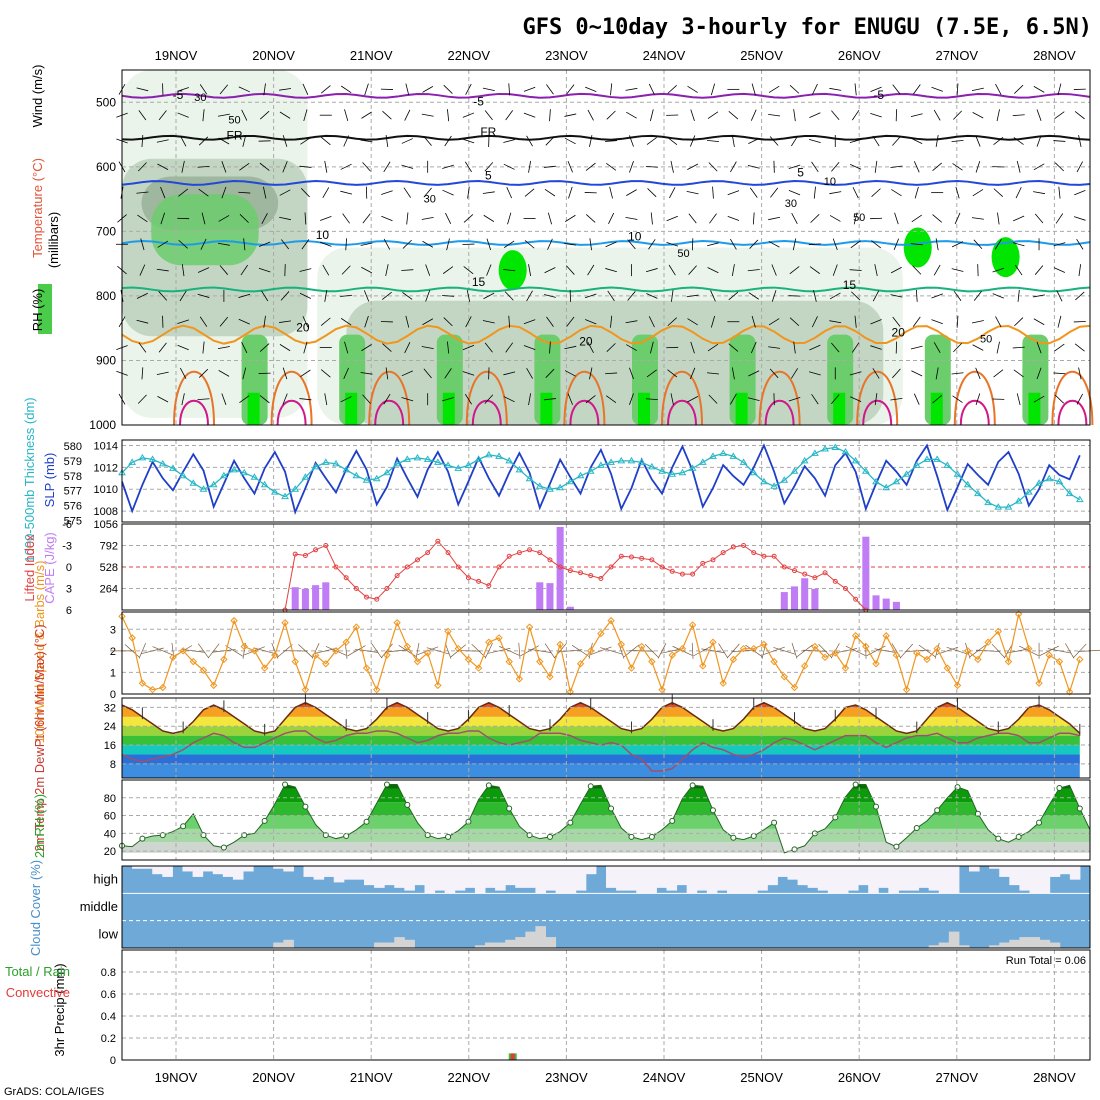 This screenshot has height=1100, width=1100. I want to click on temp-band, so click(601, 705).